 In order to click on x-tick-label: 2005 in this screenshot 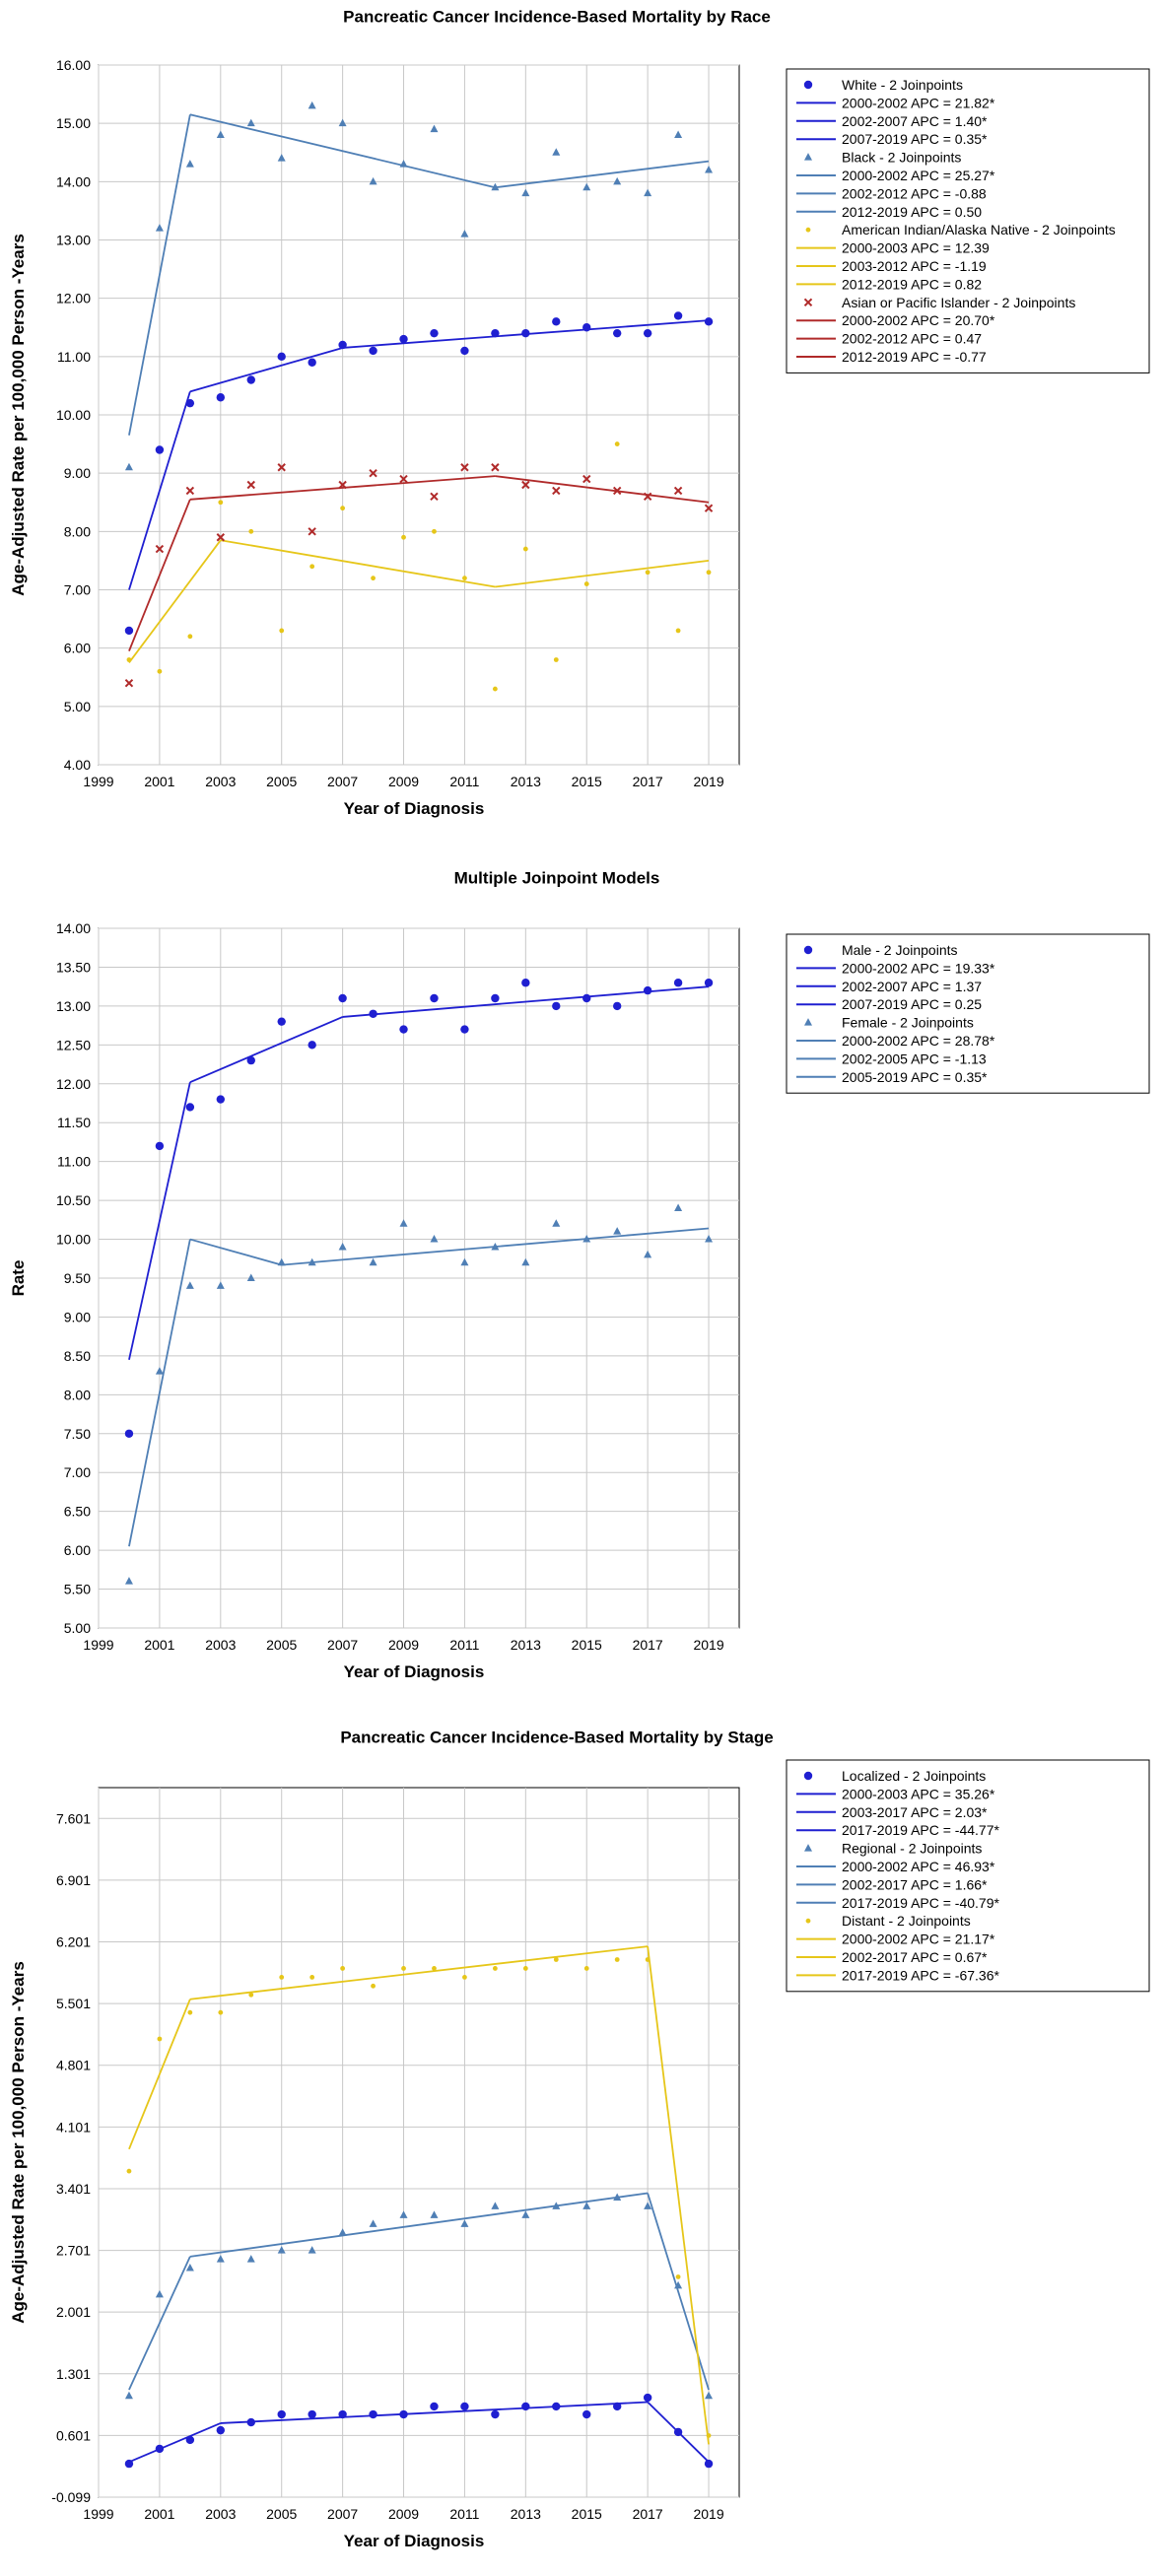, I will do `click(281, 781)`.